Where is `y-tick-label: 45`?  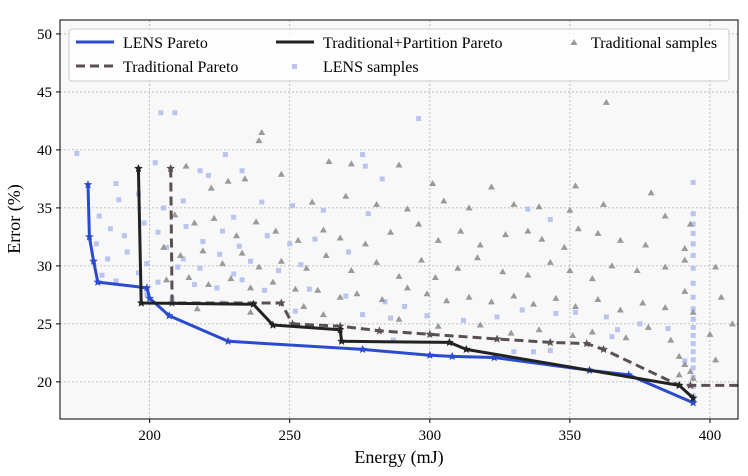
y-tick-label: 45 is located at coordinates (44, 93).